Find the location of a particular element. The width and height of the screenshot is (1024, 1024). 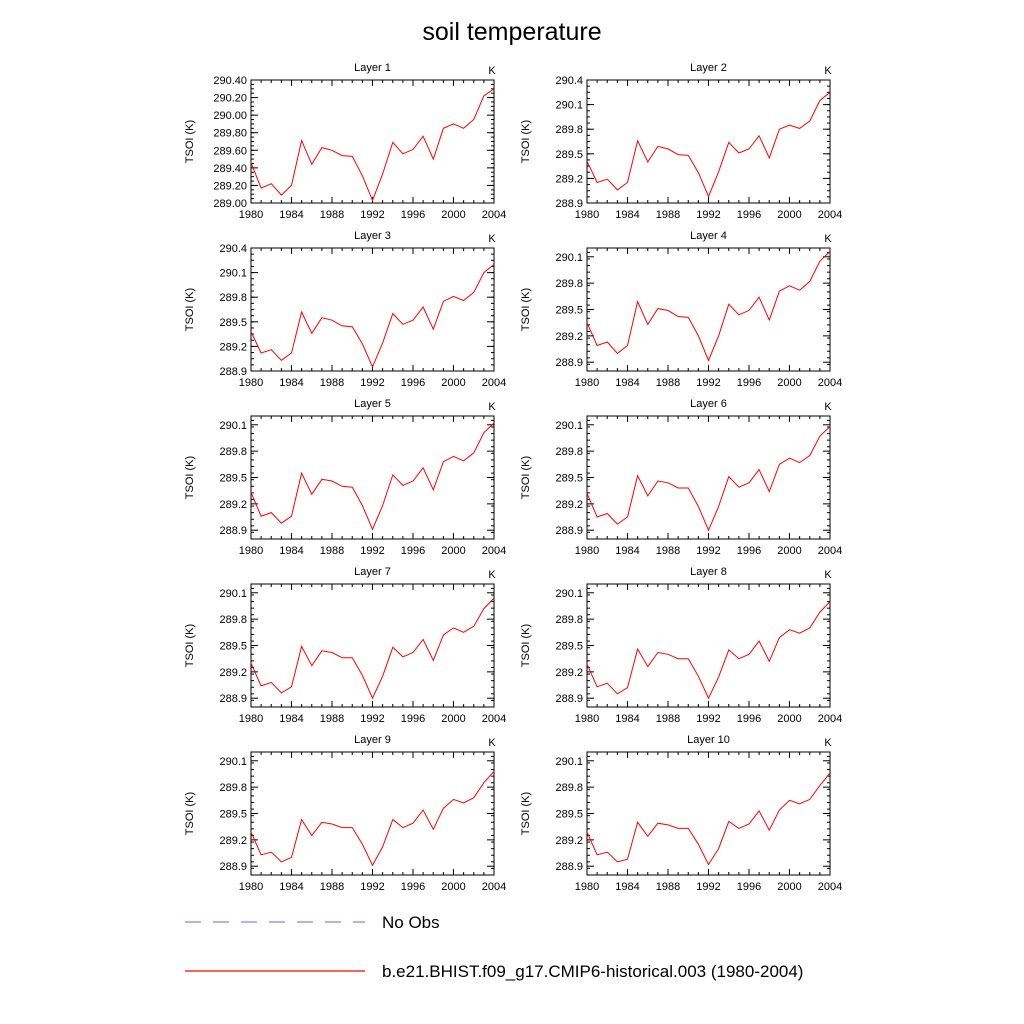

y-tick-label: 290.4 is located at coordinates (569, 81).